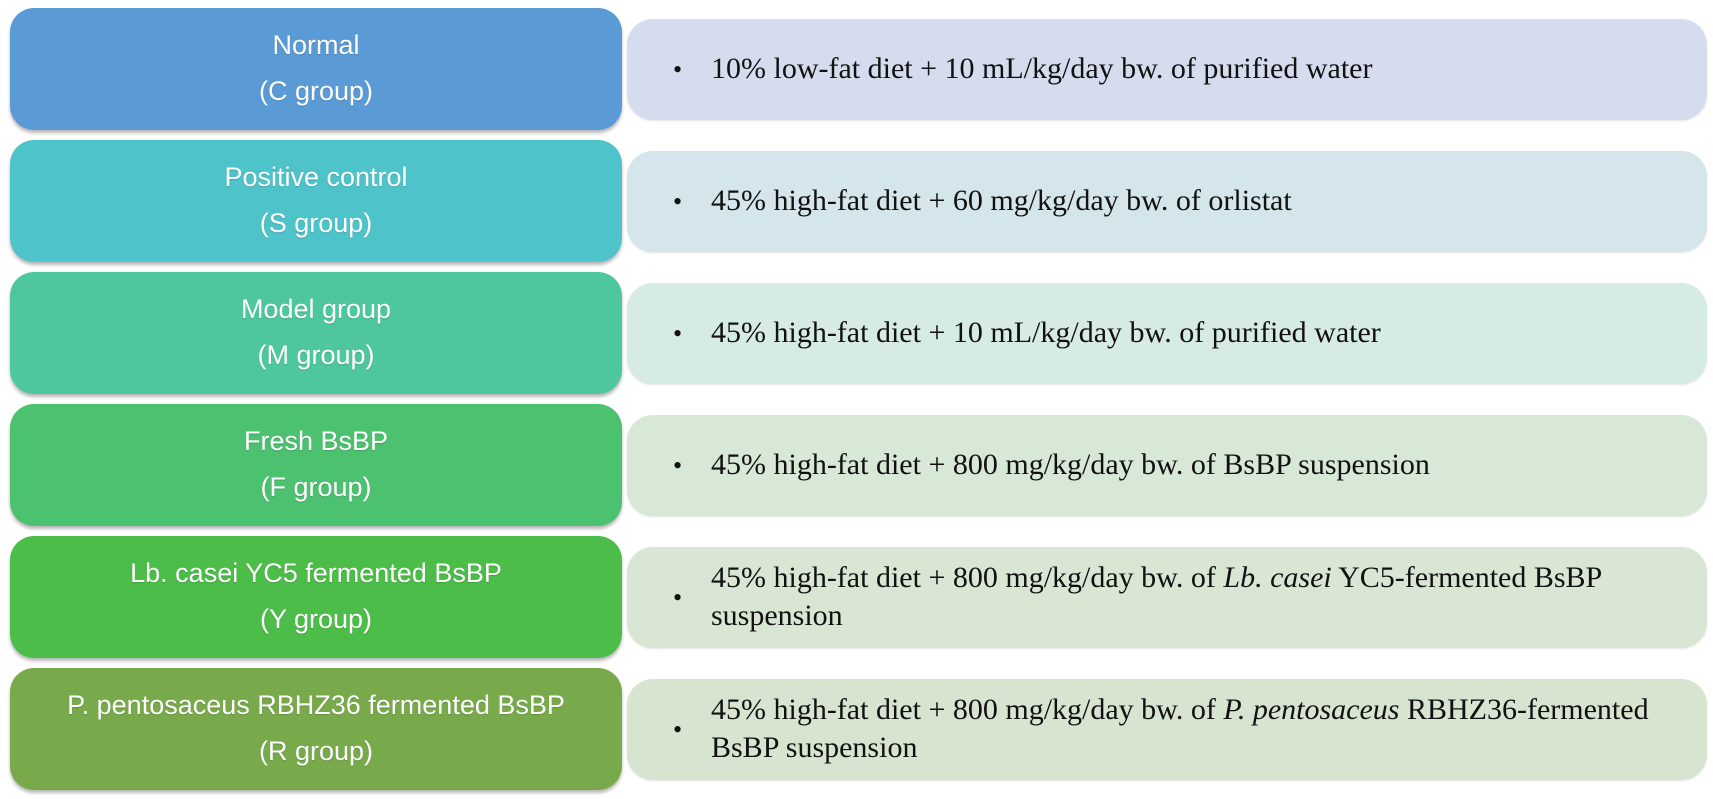 The image size is (1713, 799). Describe the element at coordinates (316, 705) in the screenshot. I see `group-name: P. pentosaceus RBHZ36 fermented BsBP` at that location.